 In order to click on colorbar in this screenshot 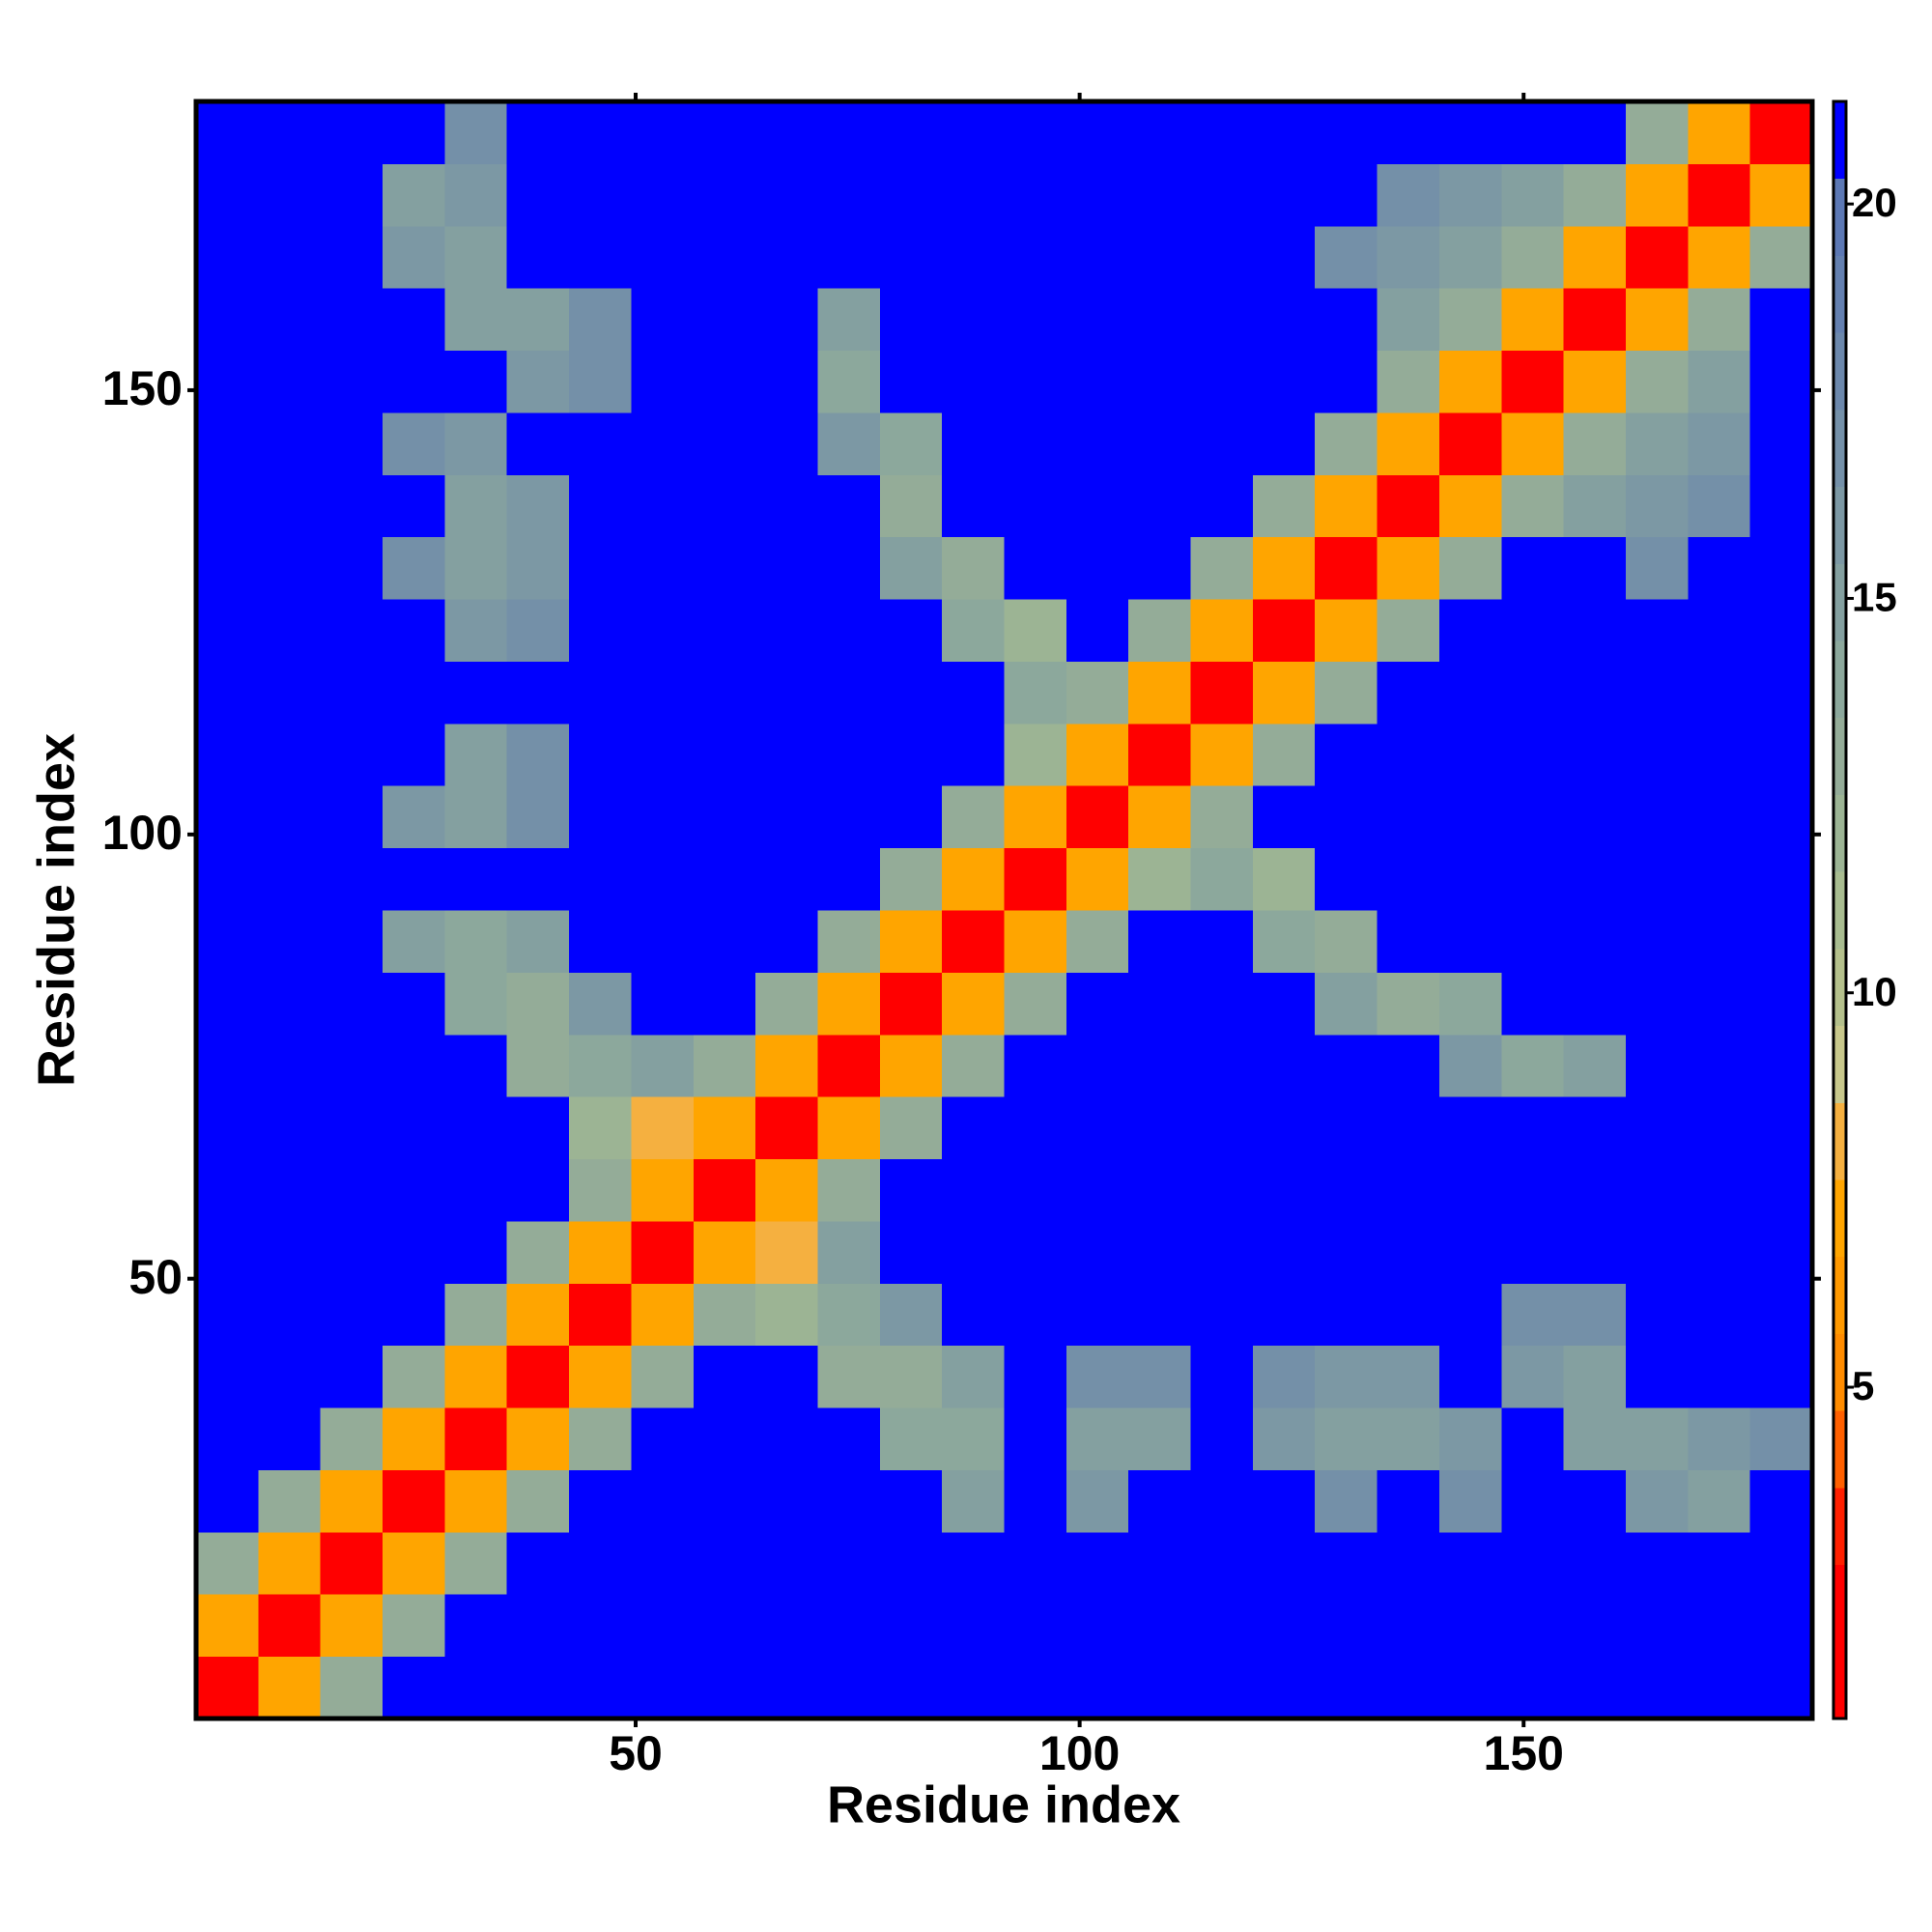, I will do `click(1839, 910)`.